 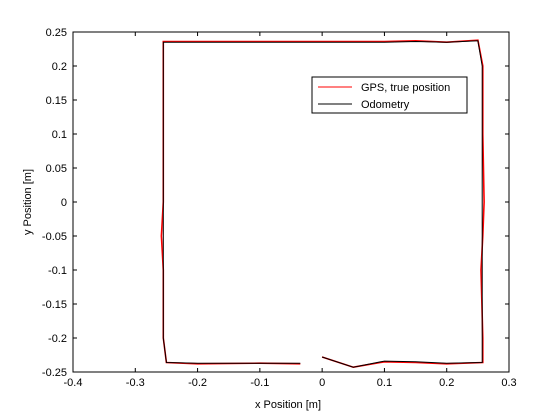 I want to click on y-tick-label: -0.1, so click(x=57, y=271).